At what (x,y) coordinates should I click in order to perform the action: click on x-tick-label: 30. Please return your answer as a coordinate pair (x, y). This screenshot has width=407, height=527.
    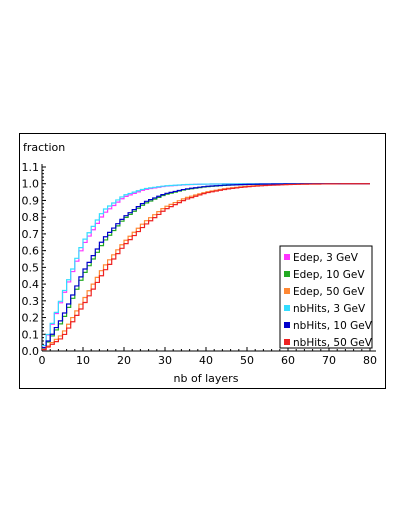
    Looking at the image, I should click on (165, 360).